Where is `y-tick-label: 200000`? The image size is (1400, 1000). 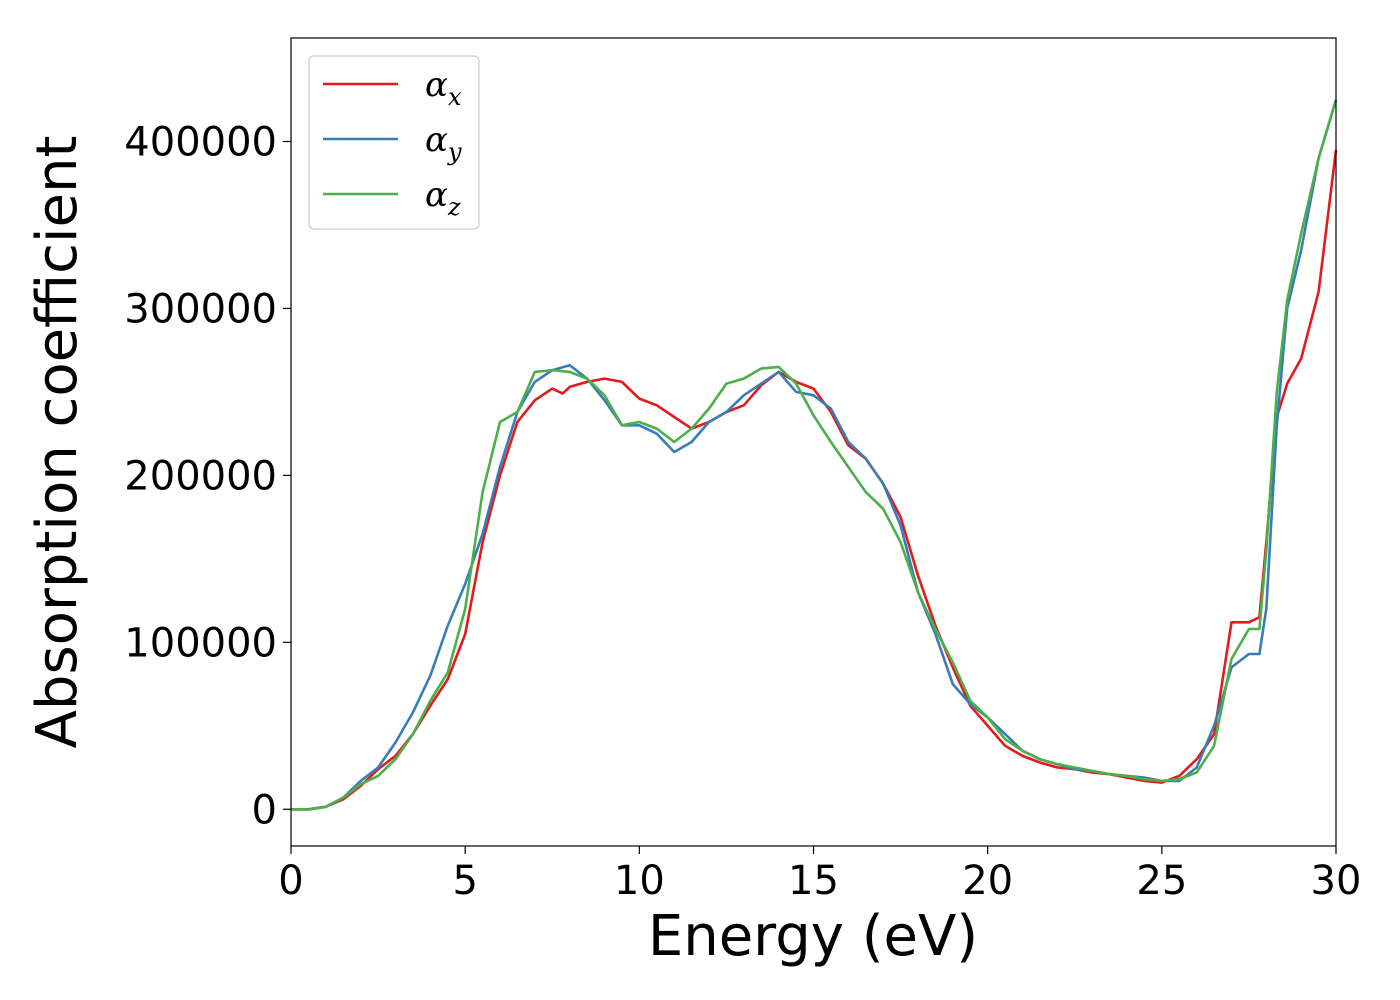
y-tick-label: 200000 is located at coordinates (200, 476).